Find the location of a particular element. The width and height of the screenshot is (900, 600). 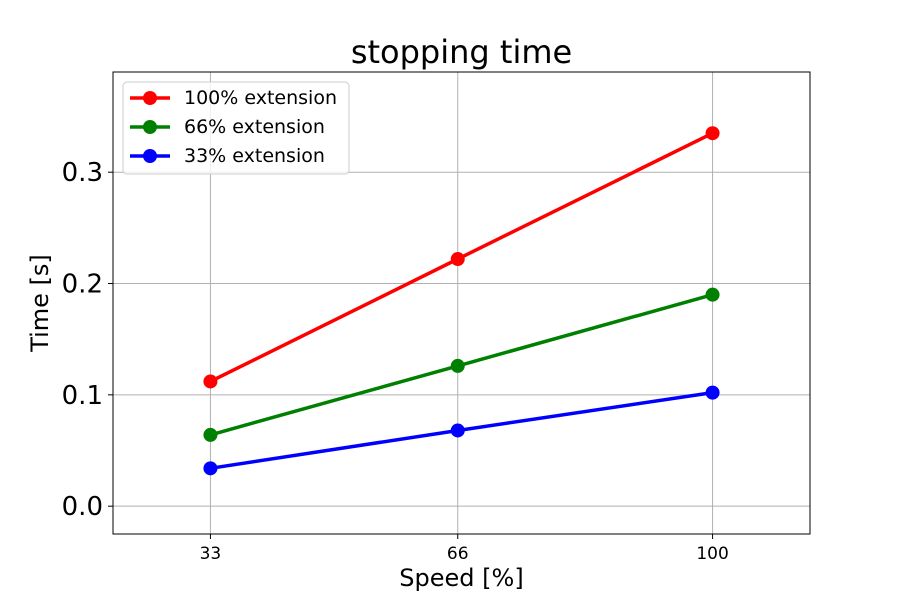

y-tick-label: 0.2 is located at coordinates (82, 285).